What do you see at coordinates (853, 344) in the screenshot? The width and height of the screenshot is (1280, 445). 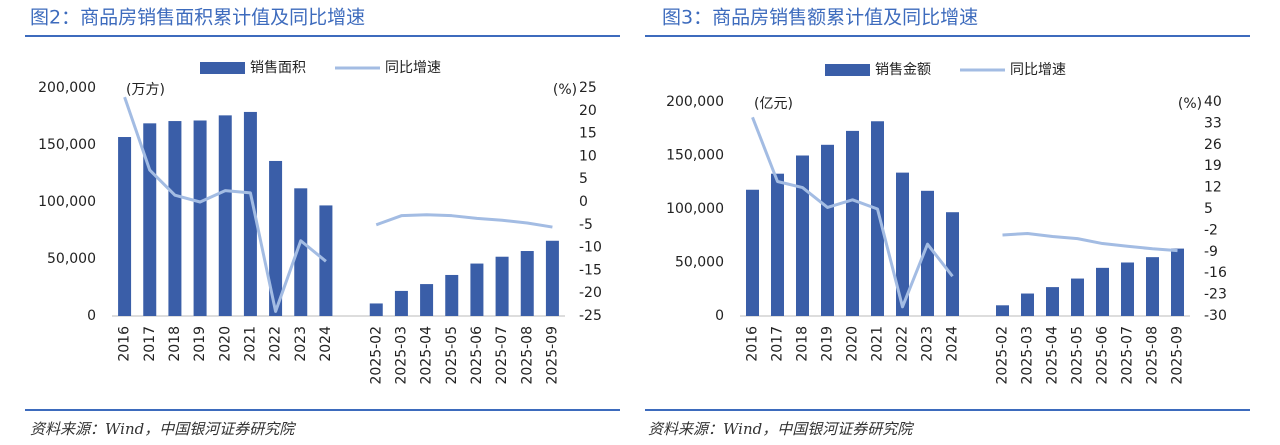 I see `x-tick-label: 2020` at bounding box center [853, 344].